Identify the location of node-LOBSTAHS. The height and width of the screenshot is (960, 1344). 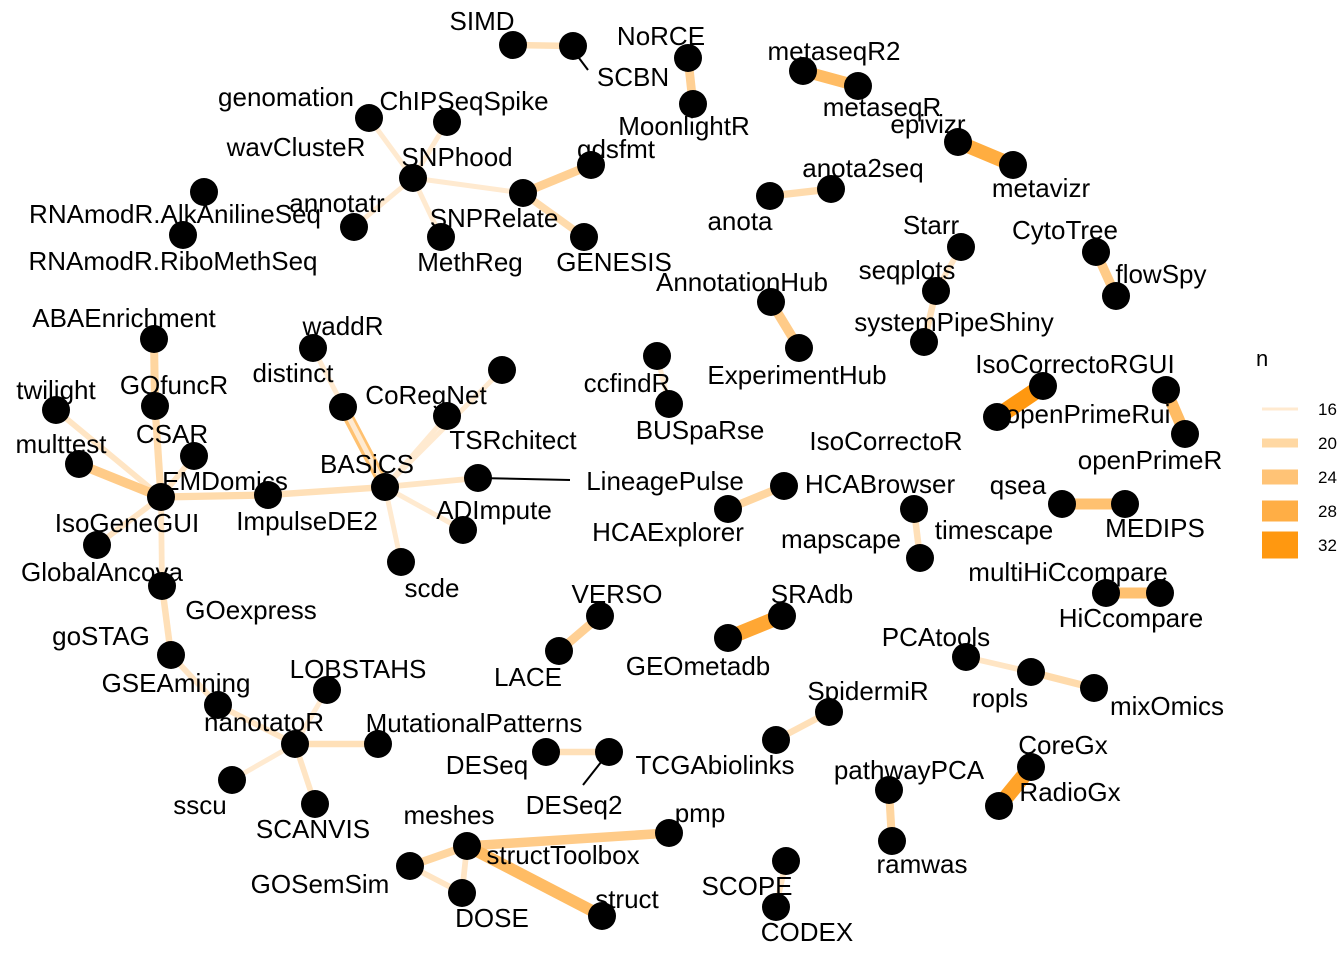
(327, 690).